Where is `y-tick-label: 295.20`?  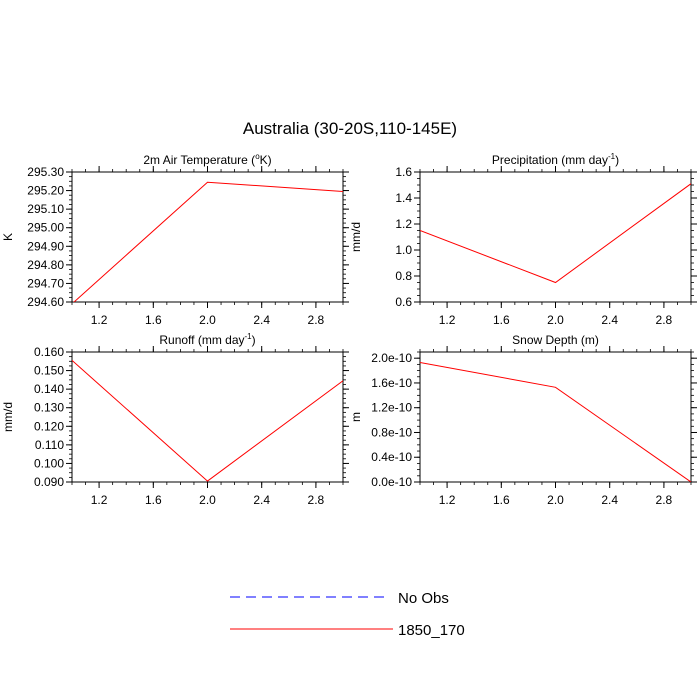 y-tick-label: 295.20 is located at coordinates (45, 191).